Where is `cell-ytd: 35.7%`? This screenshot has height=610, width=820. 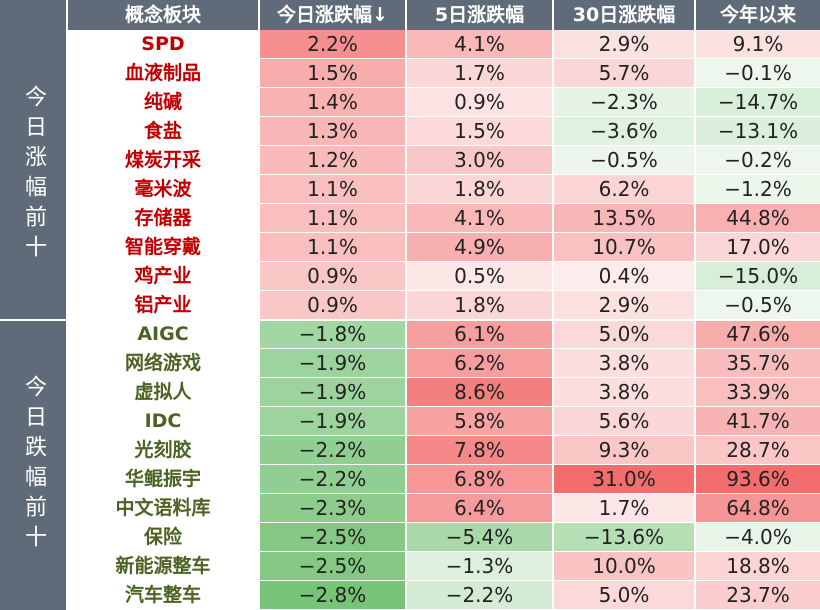 cell-ytd: 35.7% is located at coordinates (758, 363).